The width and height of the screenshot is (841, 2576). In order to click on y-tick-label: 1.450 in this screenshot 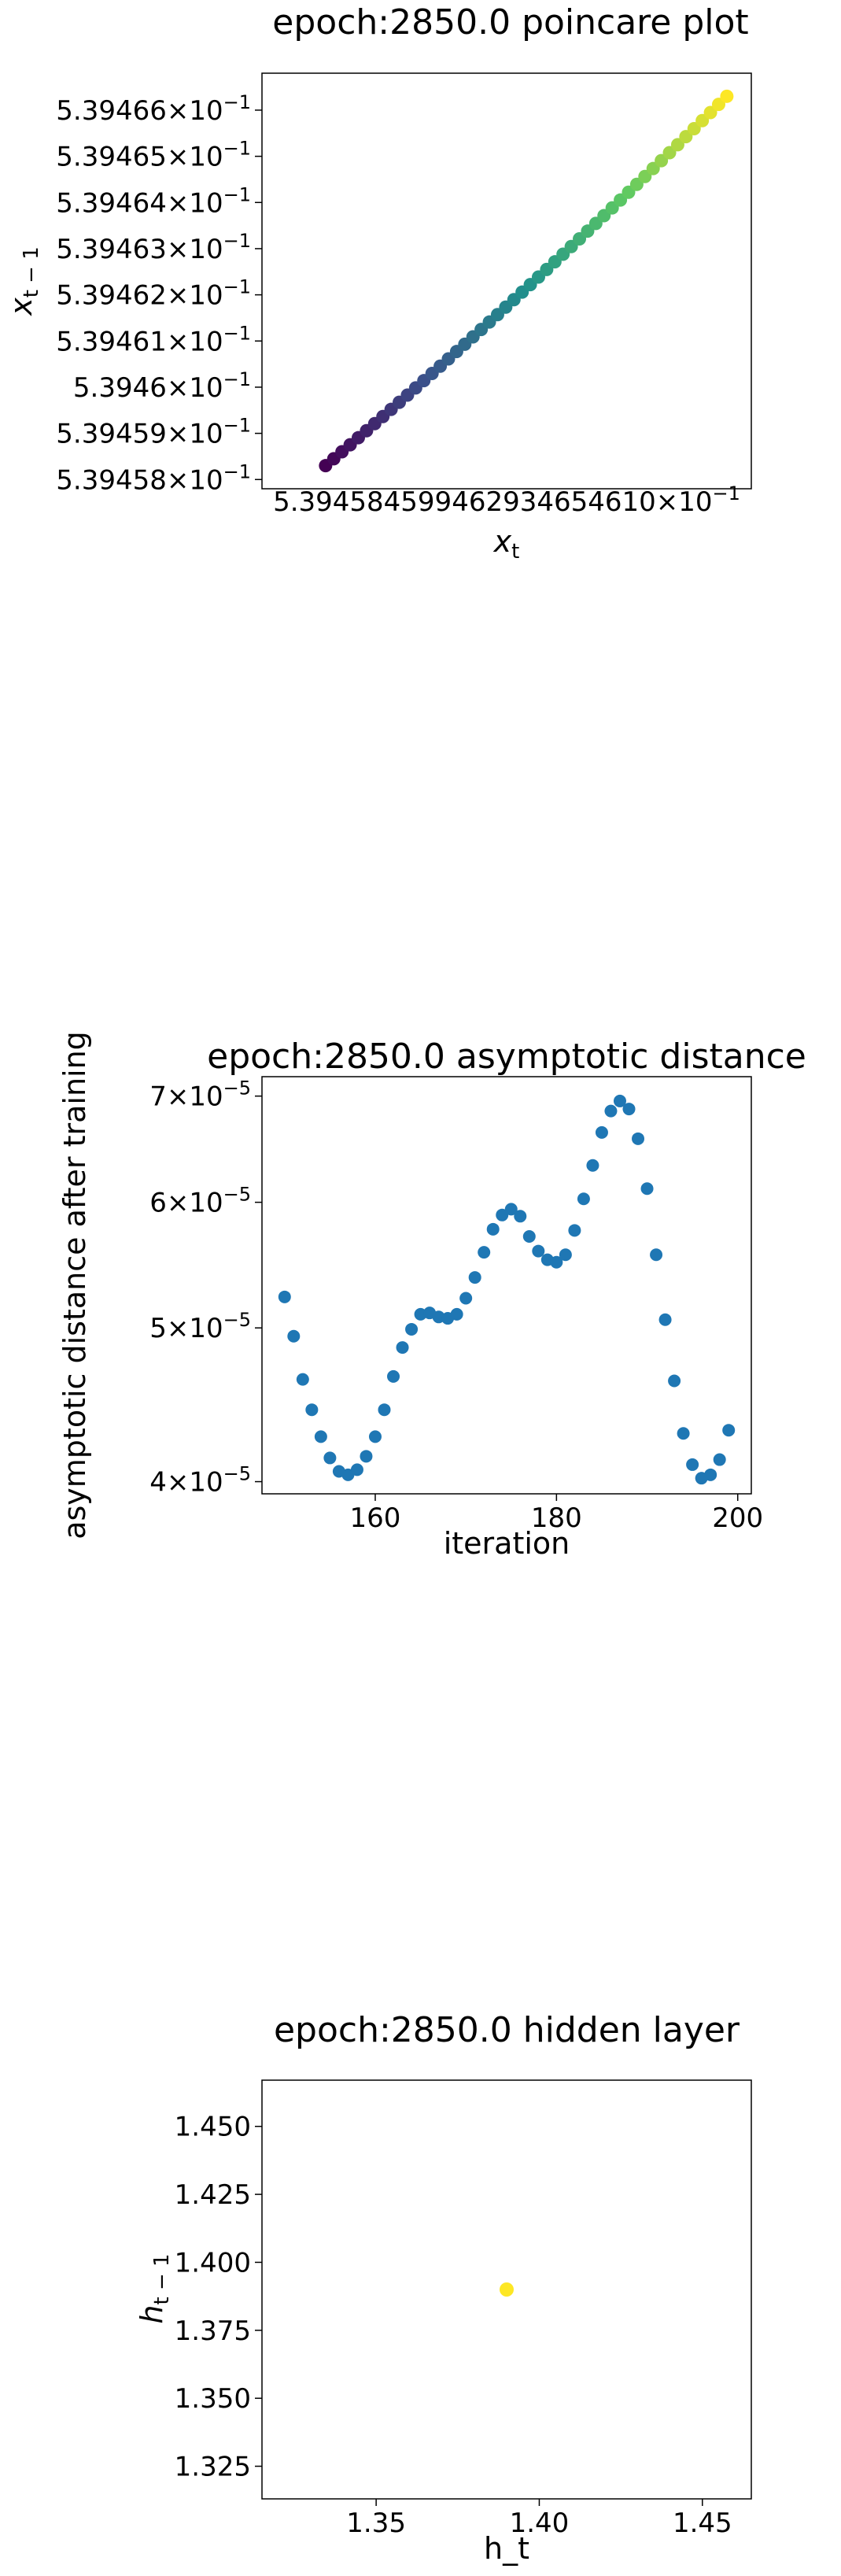, I will do `click(213, 2127)`.